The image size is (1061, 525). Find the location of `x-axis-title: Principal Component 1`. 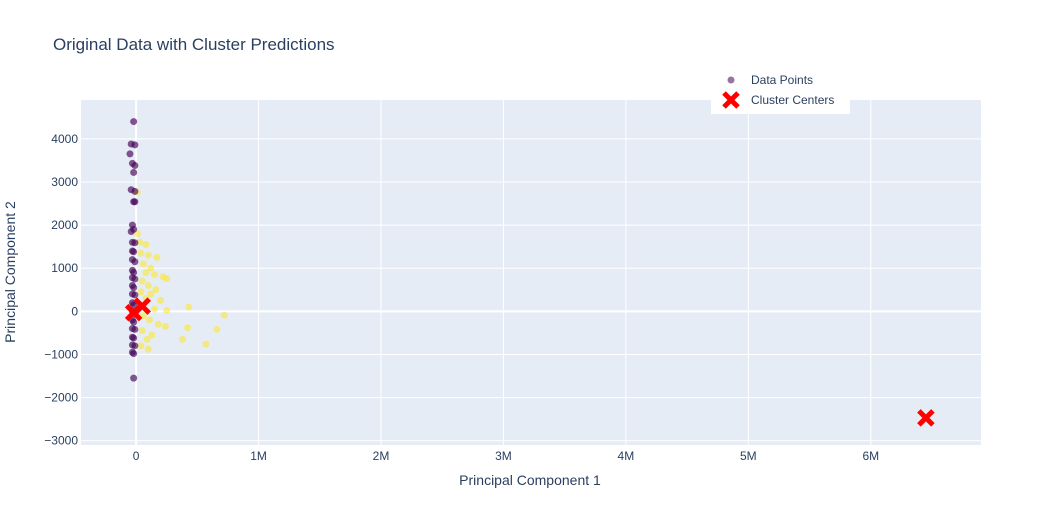

x-axis-title: Principal Component 1 is located at coordinates (530, 480).